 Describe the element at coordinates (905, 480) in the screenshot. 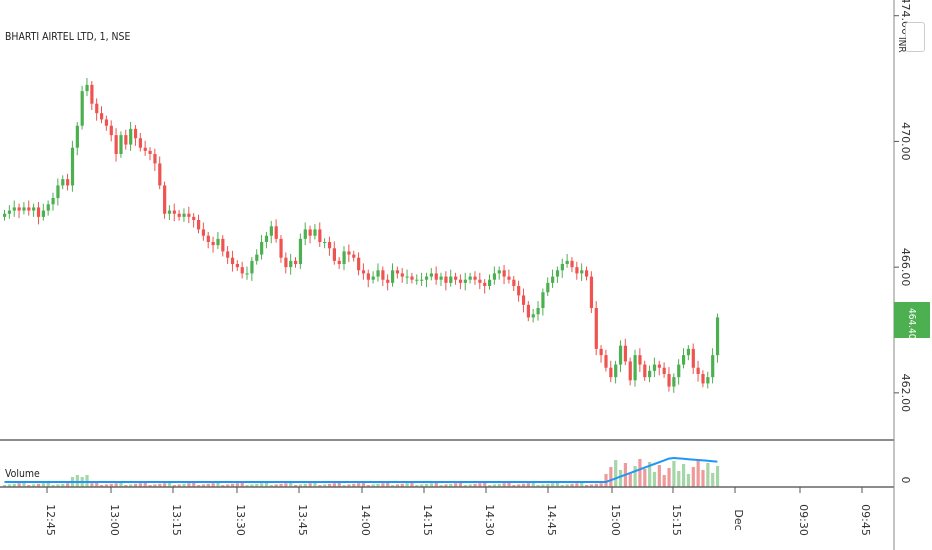

I see `volume-axis-label: 0` at that location.